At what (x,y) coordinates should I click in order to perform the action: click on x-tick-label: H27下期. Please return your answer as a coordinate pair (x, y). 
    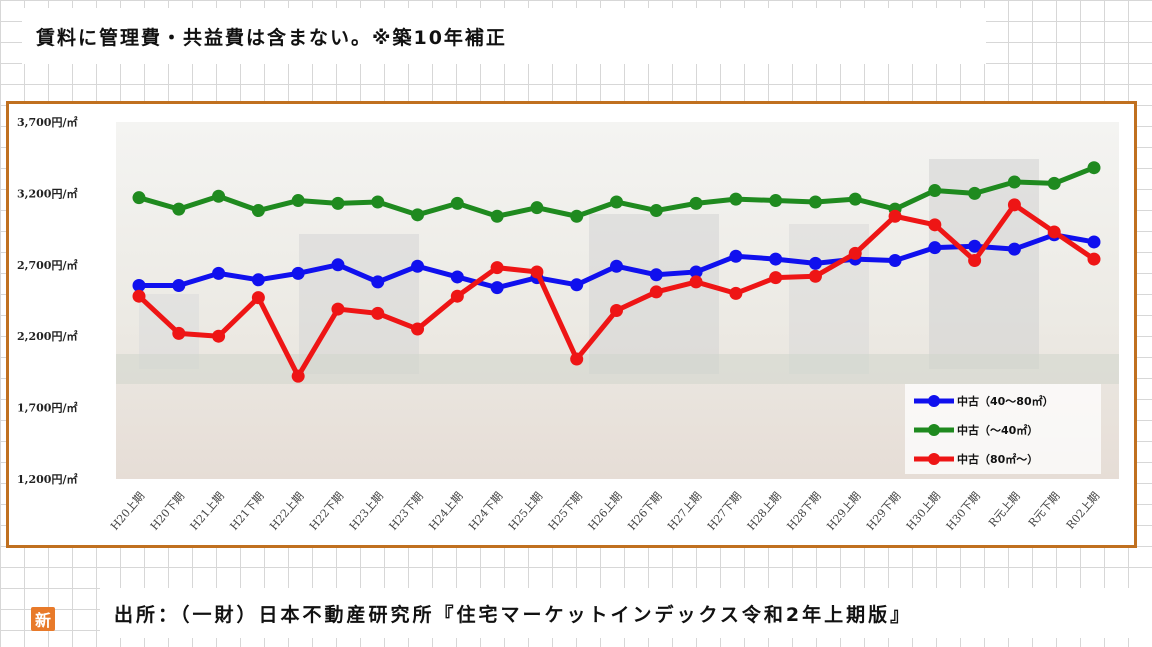
    Looking at the image, I should click on (724, 511).